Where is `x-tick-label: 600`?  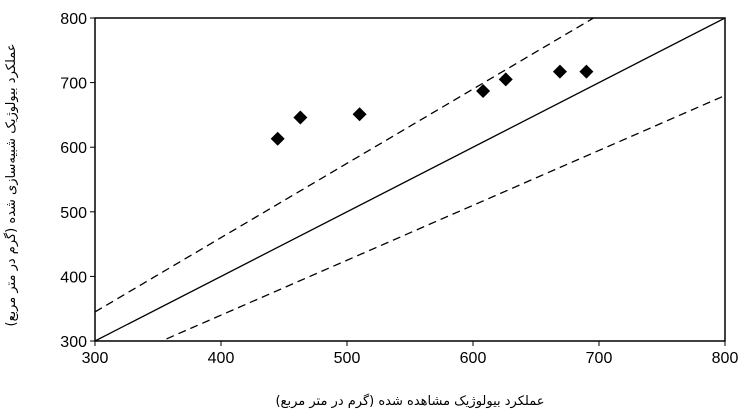 x-tick-label: 600 is located at coordinates (473, 358).